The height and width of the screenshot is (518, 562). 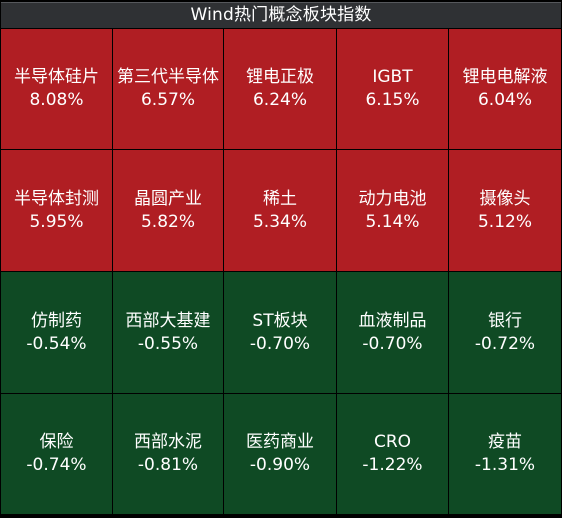 What do you see at coordinates (167, 100) in the screenshot?
I see `sector-change: 6.57%` at bounding box center [167, 100].